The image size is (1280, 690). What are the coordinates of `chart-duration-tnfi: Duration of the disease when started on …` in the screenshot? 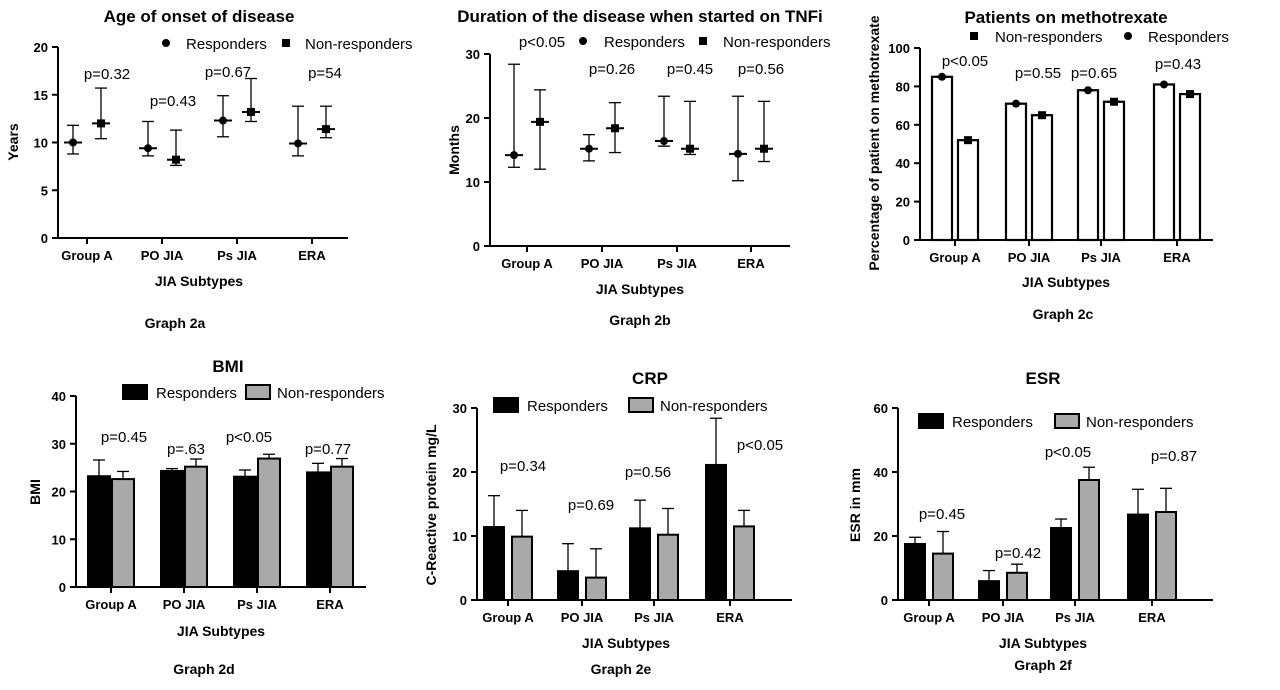 It's located at (638, 167).